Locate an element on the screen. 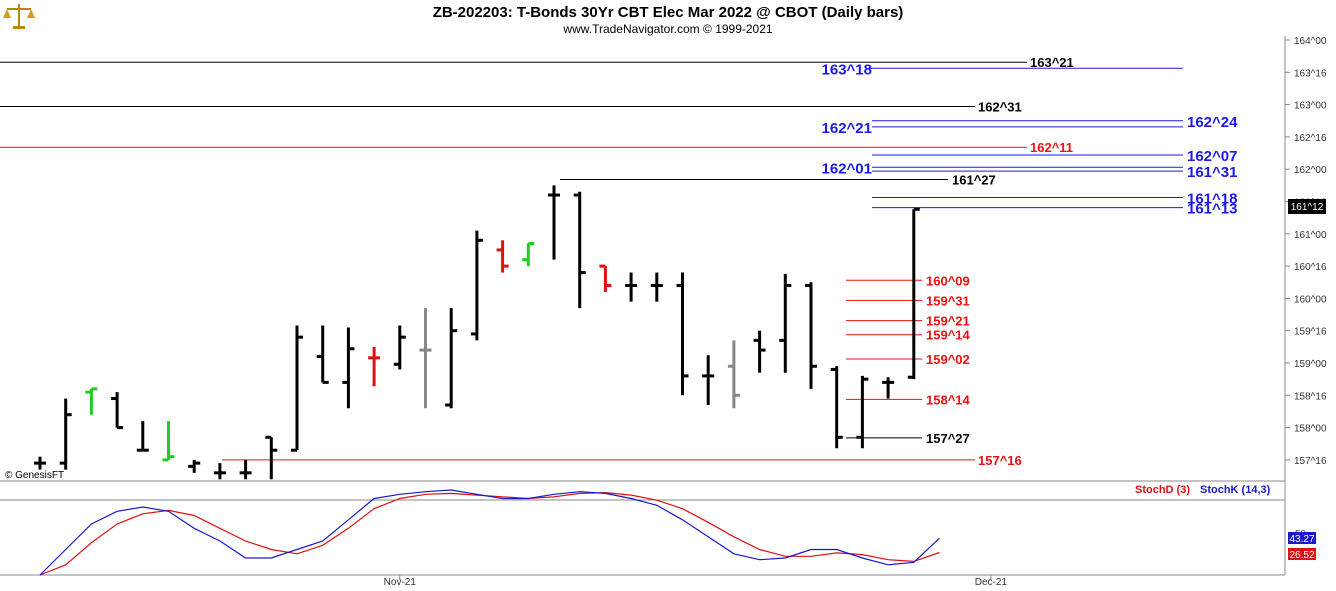 The width and height of the screenshot is (1336, 591). stoch-d-tag is located at coordinates (1302, 554).